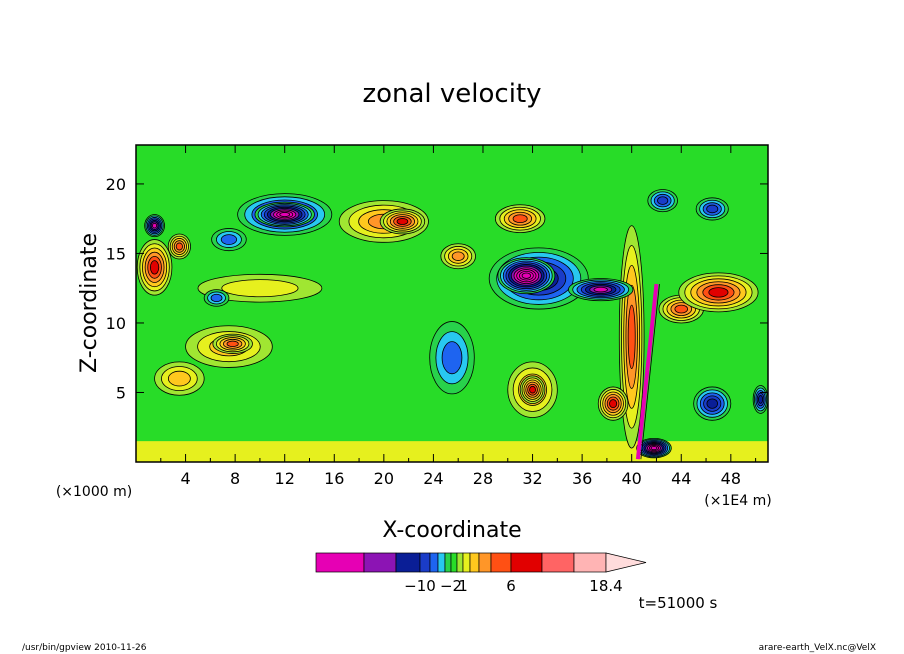 This screenshot has height=654, width=904. Describe the element at coordinates (452, 451) in the screenshot. I see `contour-band-low` at that location.